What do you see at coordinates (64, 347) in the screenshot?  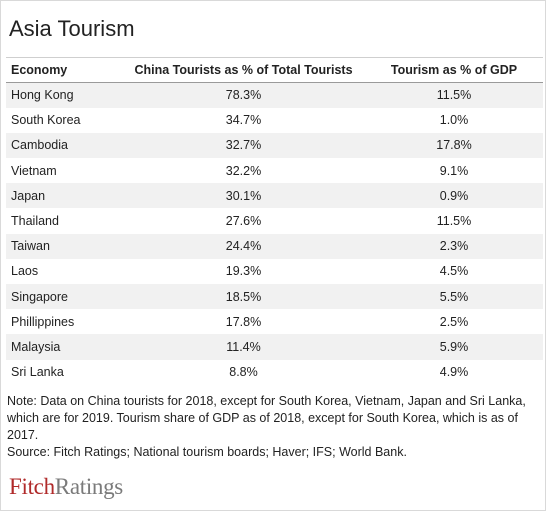 I see `cell-economy: Malaysia` at bounding box center [64, 347].